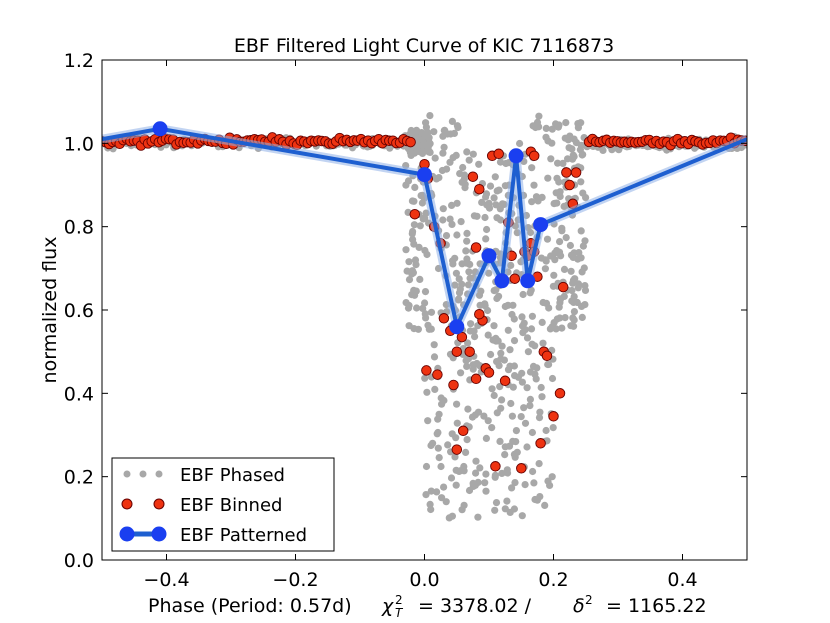  Describe the element at coordinates (213, 535) in the screenshot. I see `legend-entry-patterned: EBF Patterned` at that location.